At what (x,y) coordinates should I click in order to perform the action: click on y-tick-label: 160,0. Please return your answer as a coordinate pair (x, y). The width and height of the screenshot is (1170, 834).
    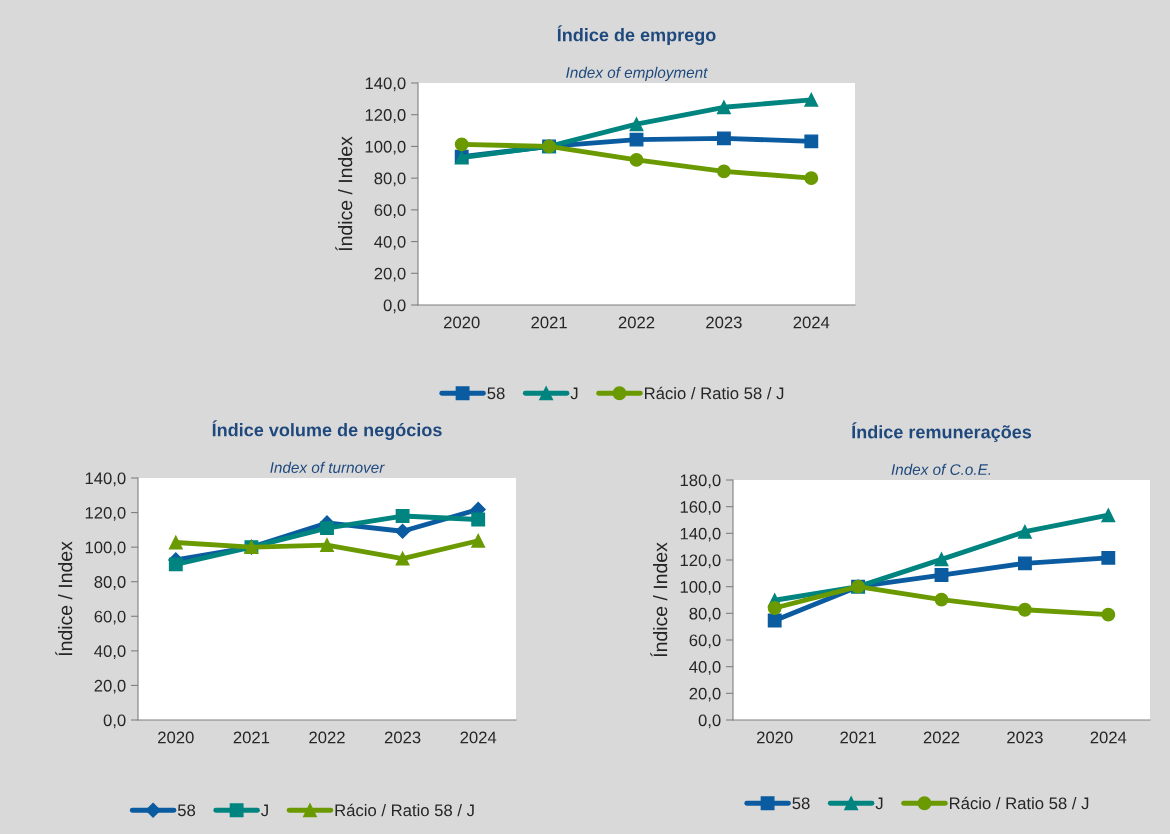
    Looking at the image, I should click on (700, 508).